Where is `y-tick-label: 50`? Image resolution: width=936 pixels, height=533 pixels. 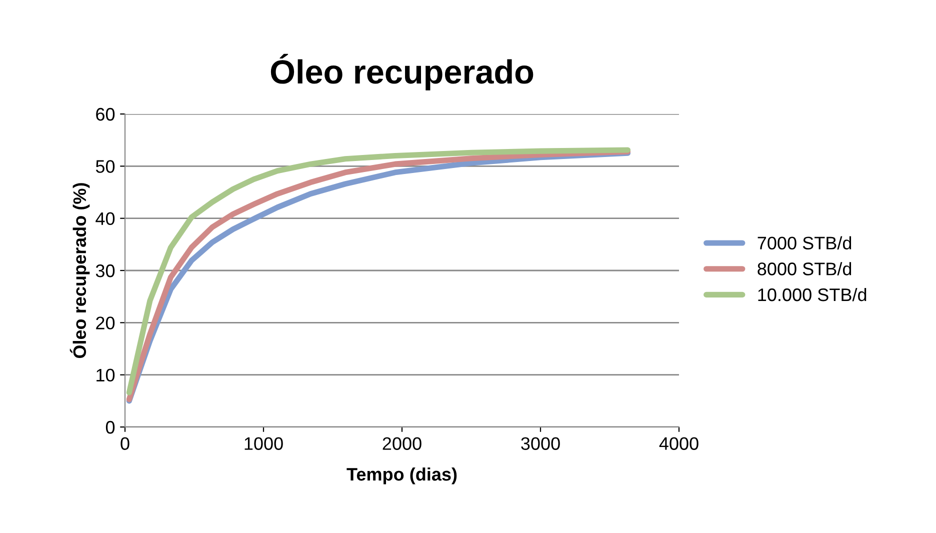 y-tick-label: 50 is located at coordinates (105, 166).